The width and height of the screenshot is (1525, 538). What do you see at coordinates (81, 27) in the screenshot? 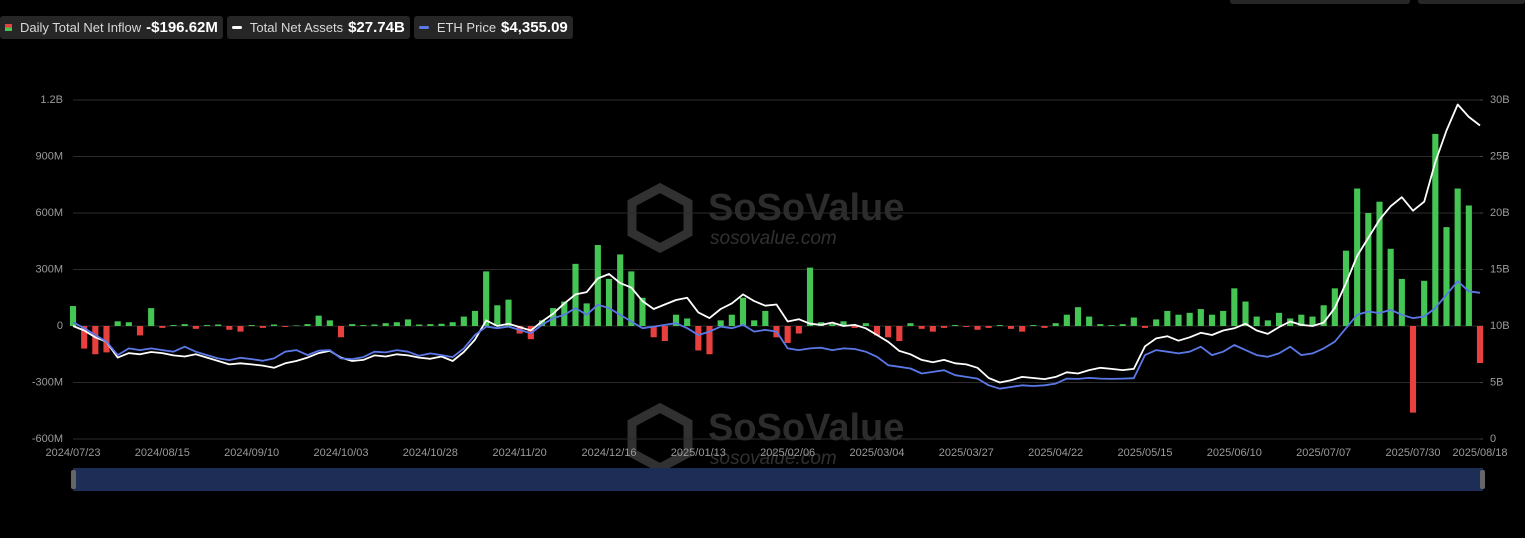
I see `legend-label: Daily Total Net Inflow` at bounding box center [81, 27].